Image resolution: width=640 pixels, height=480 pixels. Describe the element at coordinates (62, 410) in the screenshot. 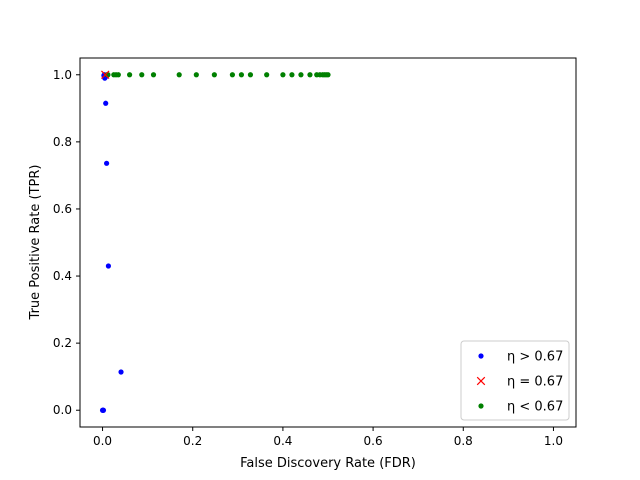

I see `y-tick-label: 0.0` at that location.